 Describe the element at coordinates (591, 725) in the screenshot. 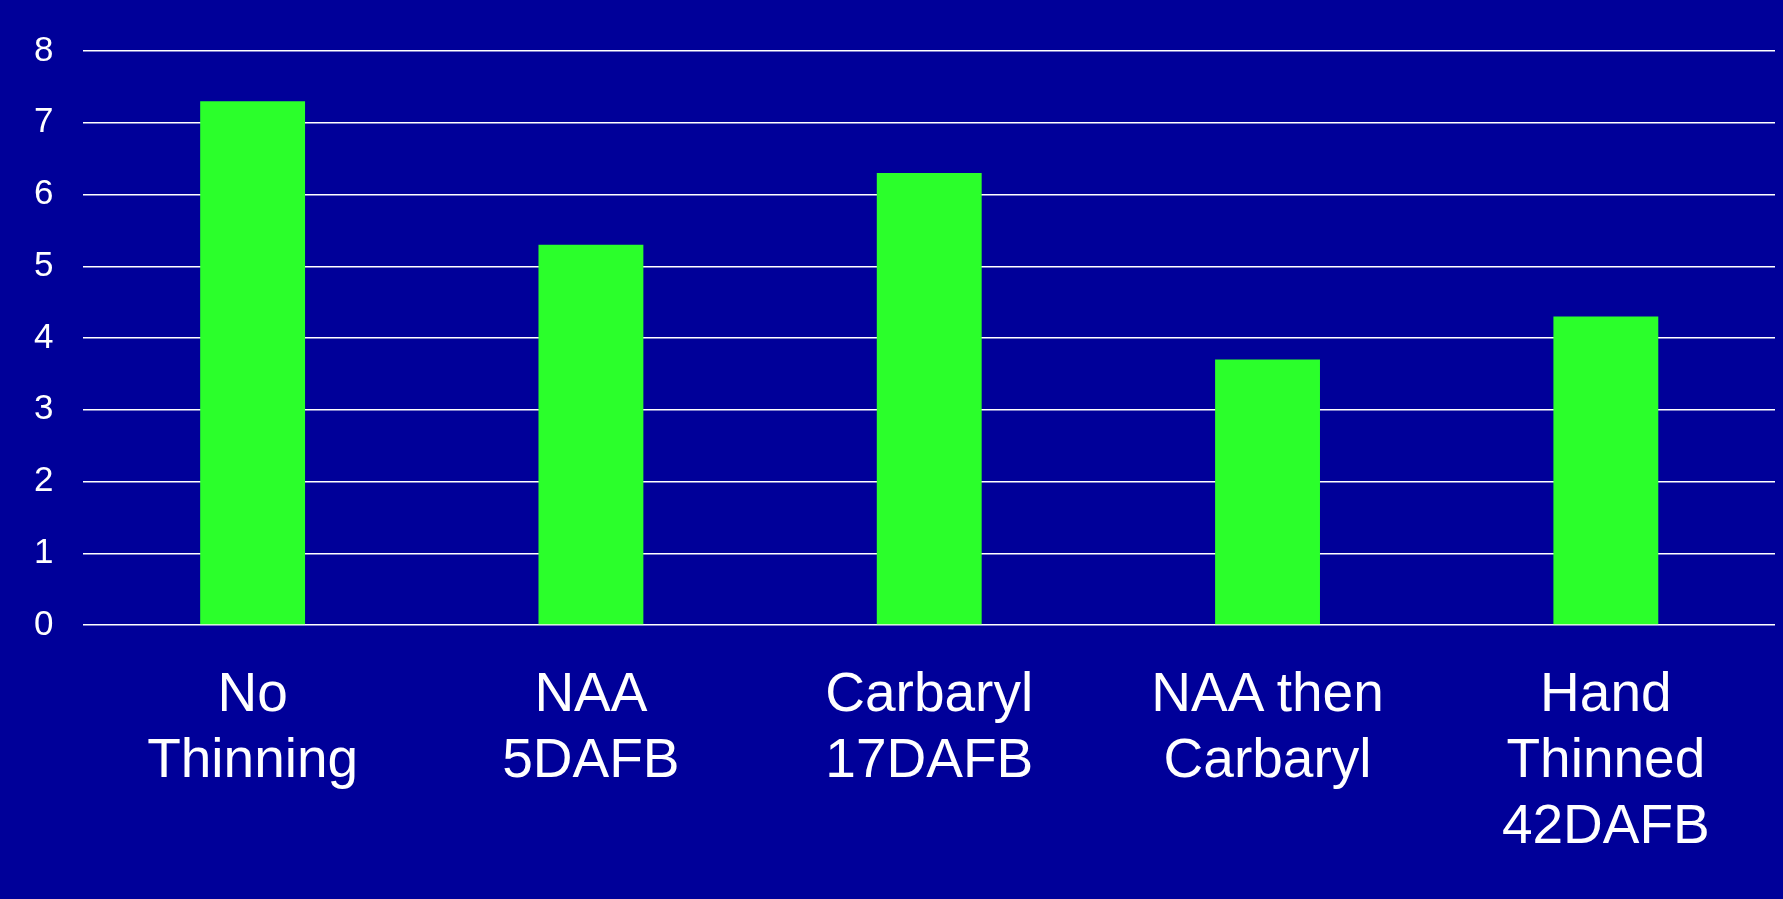

I see `x-tick-label: NAA 5DAFB` at that location.